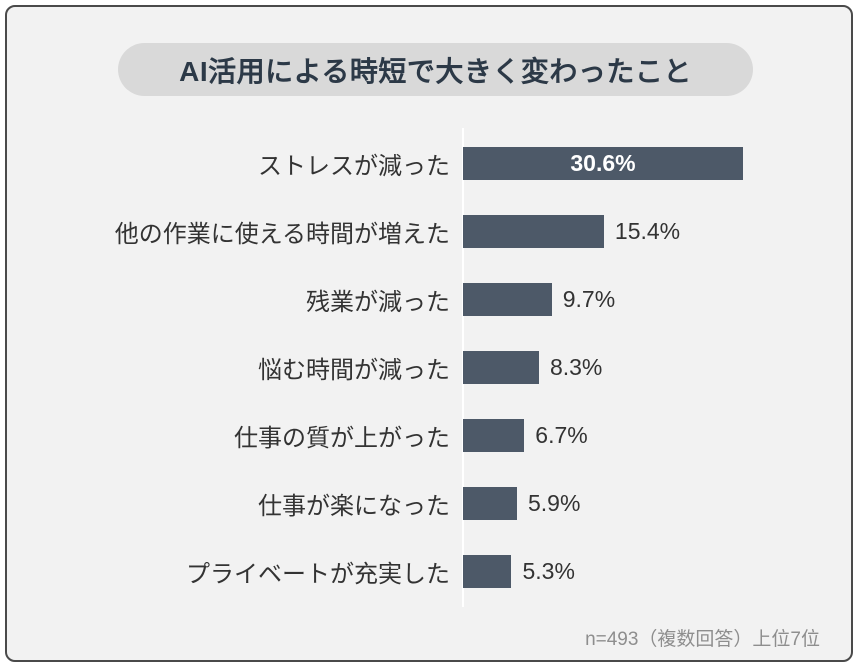 This screenshot has height=667, width=858. Describe the element at coordinates (576, 366) in the screenshot. I see `value-label: 8.3%` at that location.